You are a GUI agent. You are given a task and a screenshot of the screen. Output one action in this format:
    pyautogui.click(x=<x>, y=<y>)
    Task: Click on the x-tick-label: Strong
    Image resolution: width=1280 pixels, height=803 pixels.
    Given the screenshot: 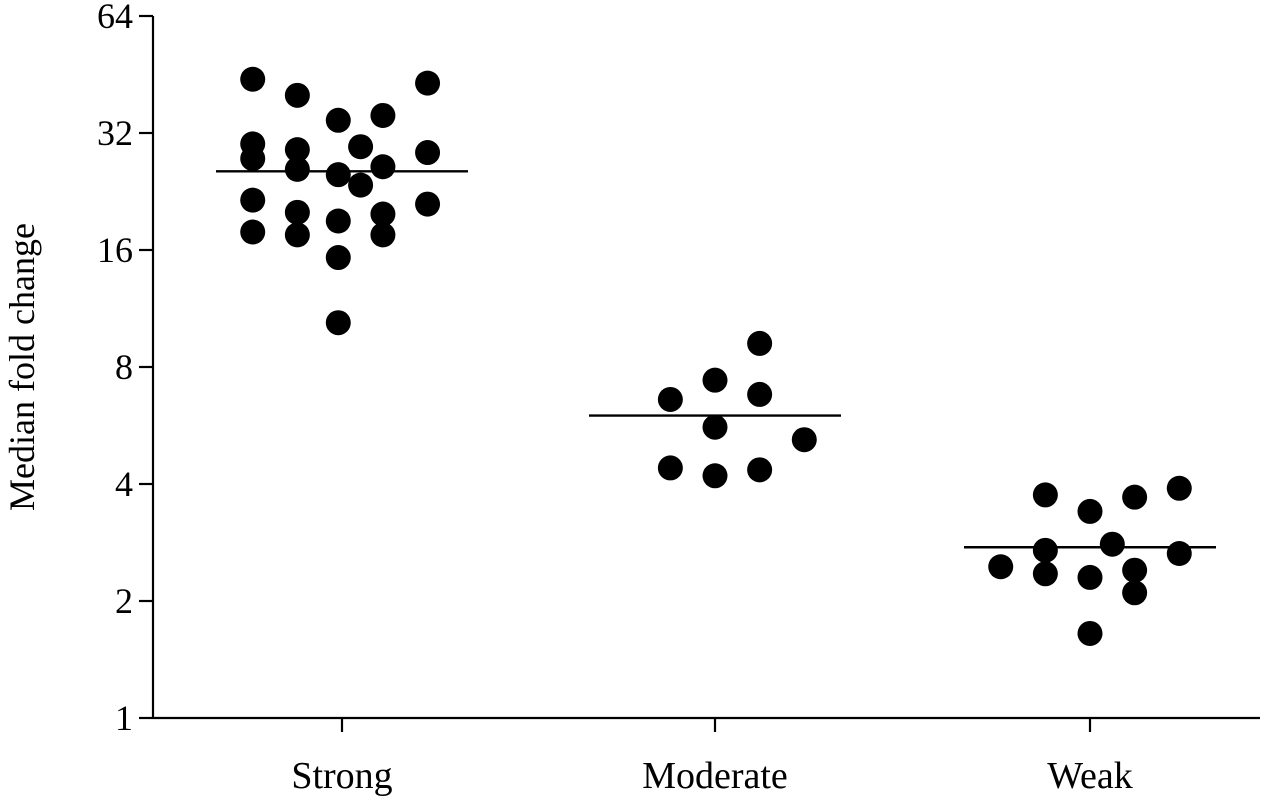 What is the action you would take?
    pyautogui.click(x=341, y=776)
    